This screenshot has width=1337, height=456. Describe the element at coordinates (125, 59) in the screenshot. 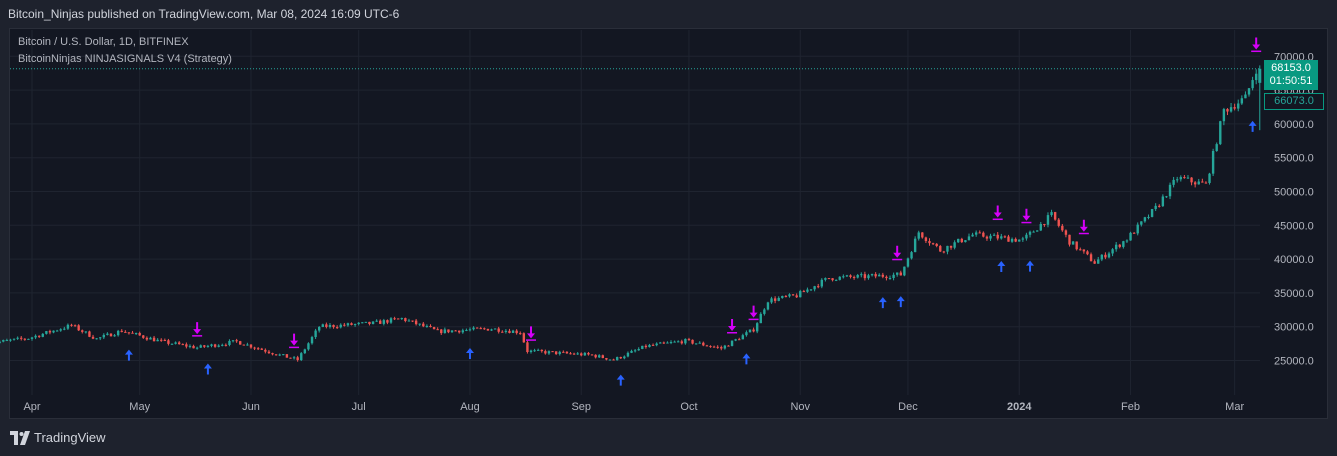

I see `indicator-label: BitcoinNinjas NINJASIGNALS V4 (Strategy)` at that location.